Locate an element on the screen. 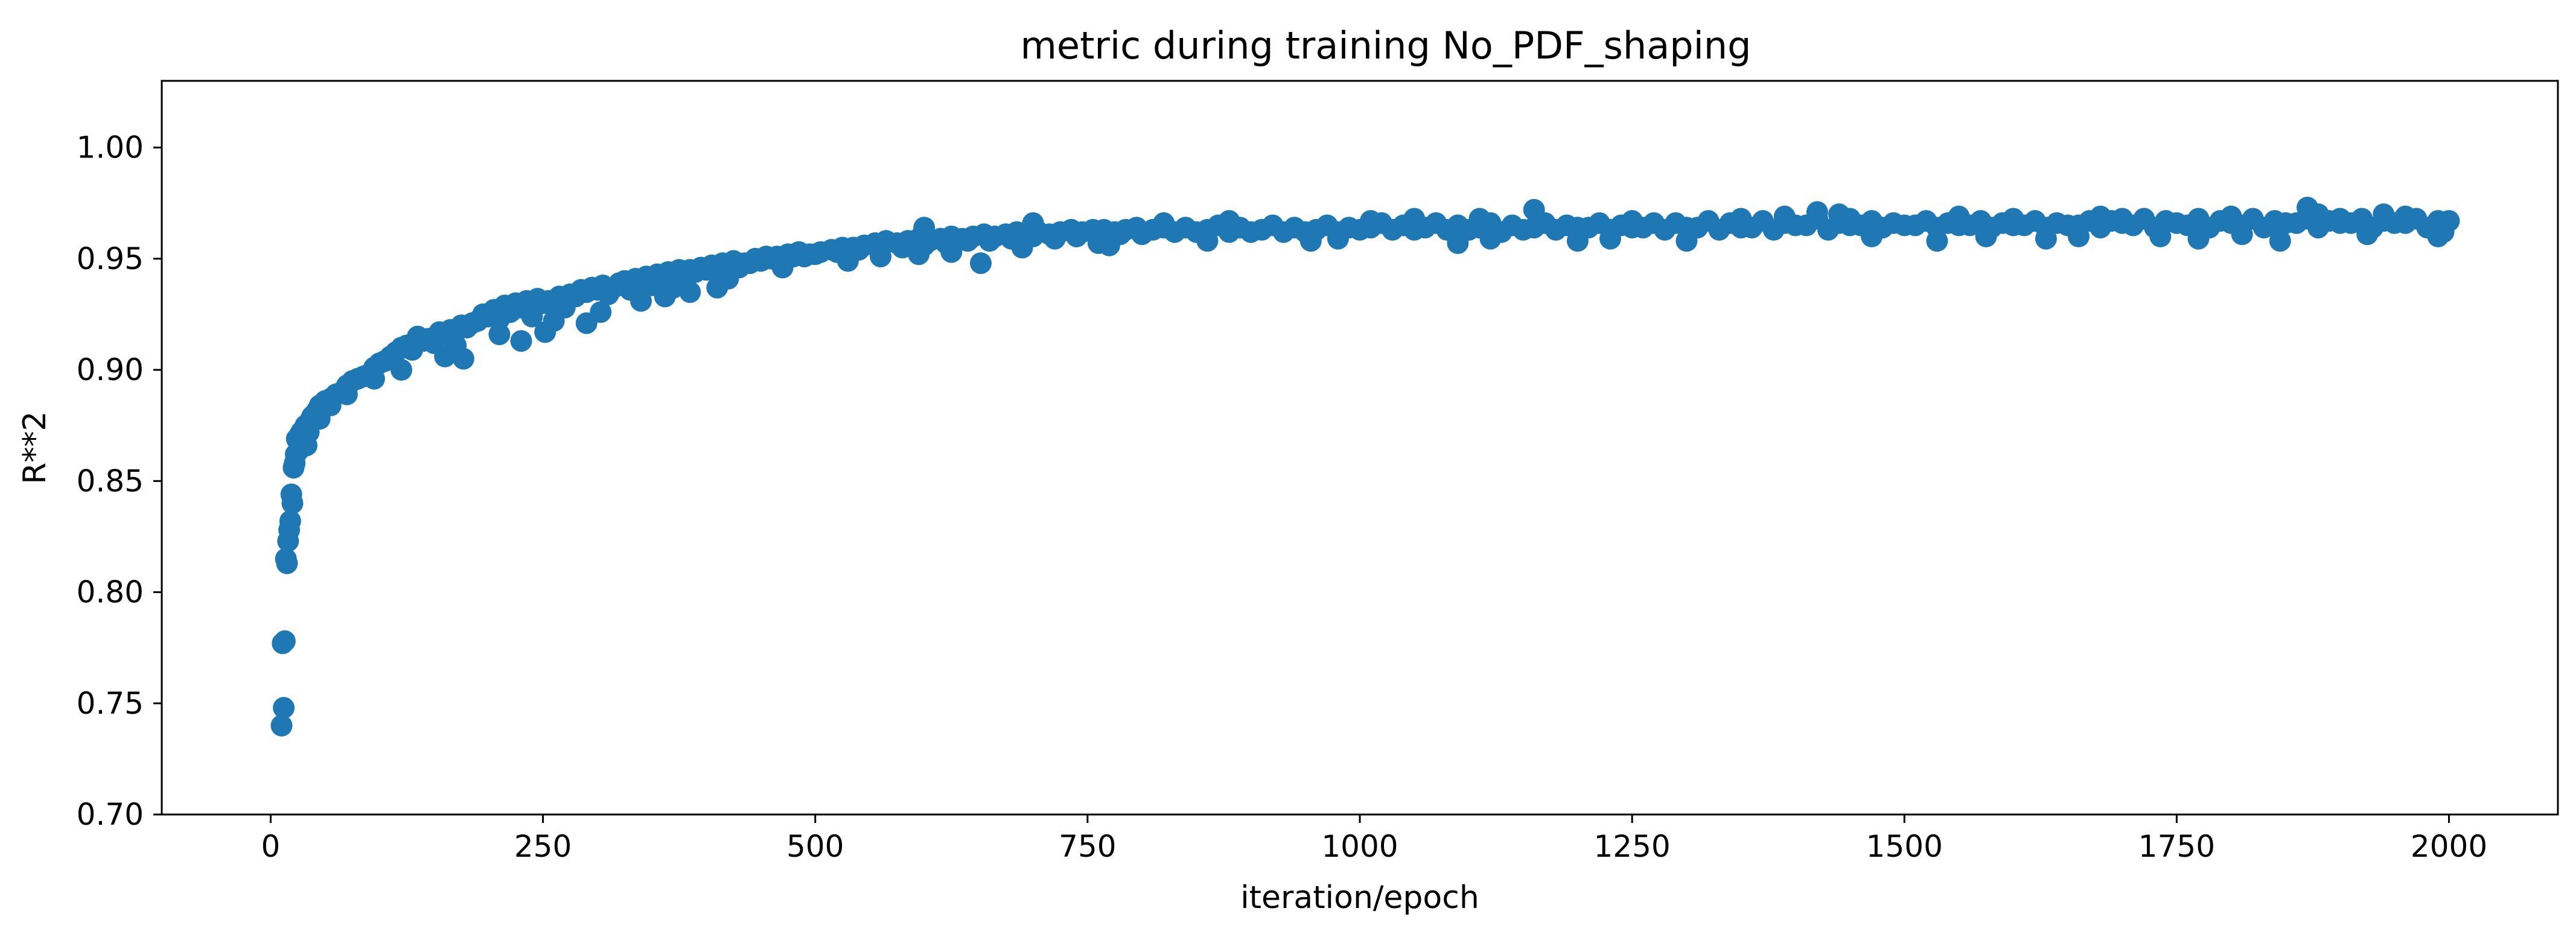 The width and height of the screenshot is (2576, 940). x-tick-label: 0 is located at coordinates (271, 846).